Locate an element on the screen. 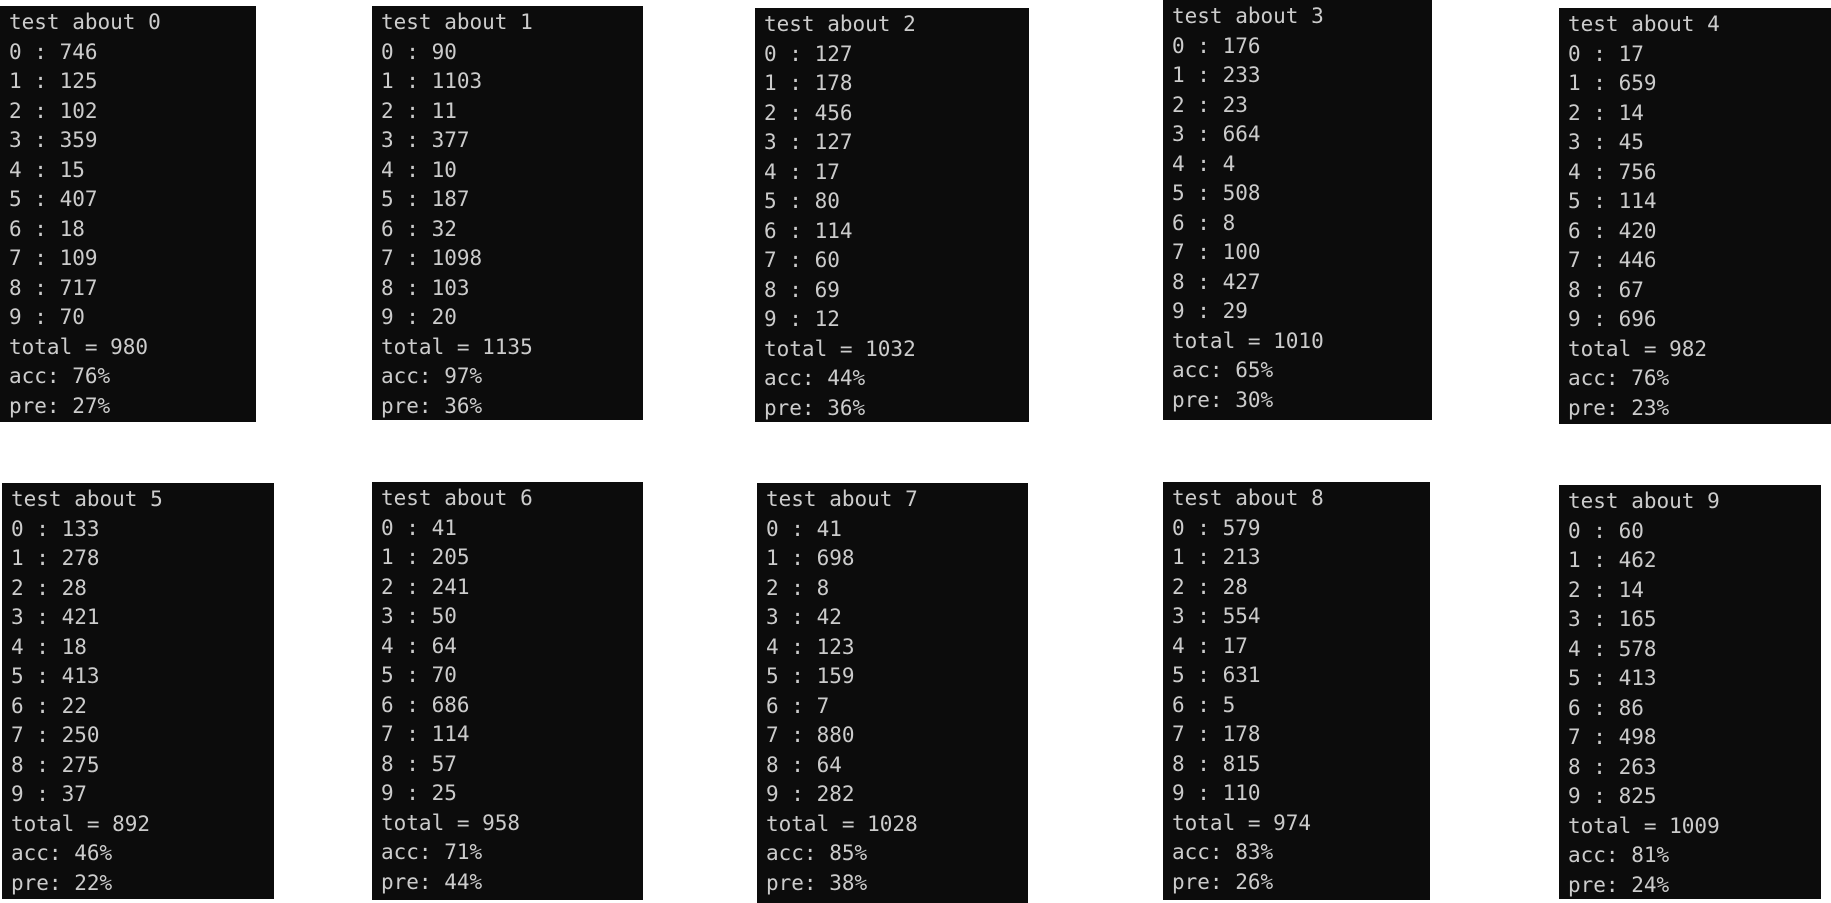 Image resolution: width=1831 pixels, height=903 pixels. count-line: 2 : 23 is located at coordinates (1210, 104).